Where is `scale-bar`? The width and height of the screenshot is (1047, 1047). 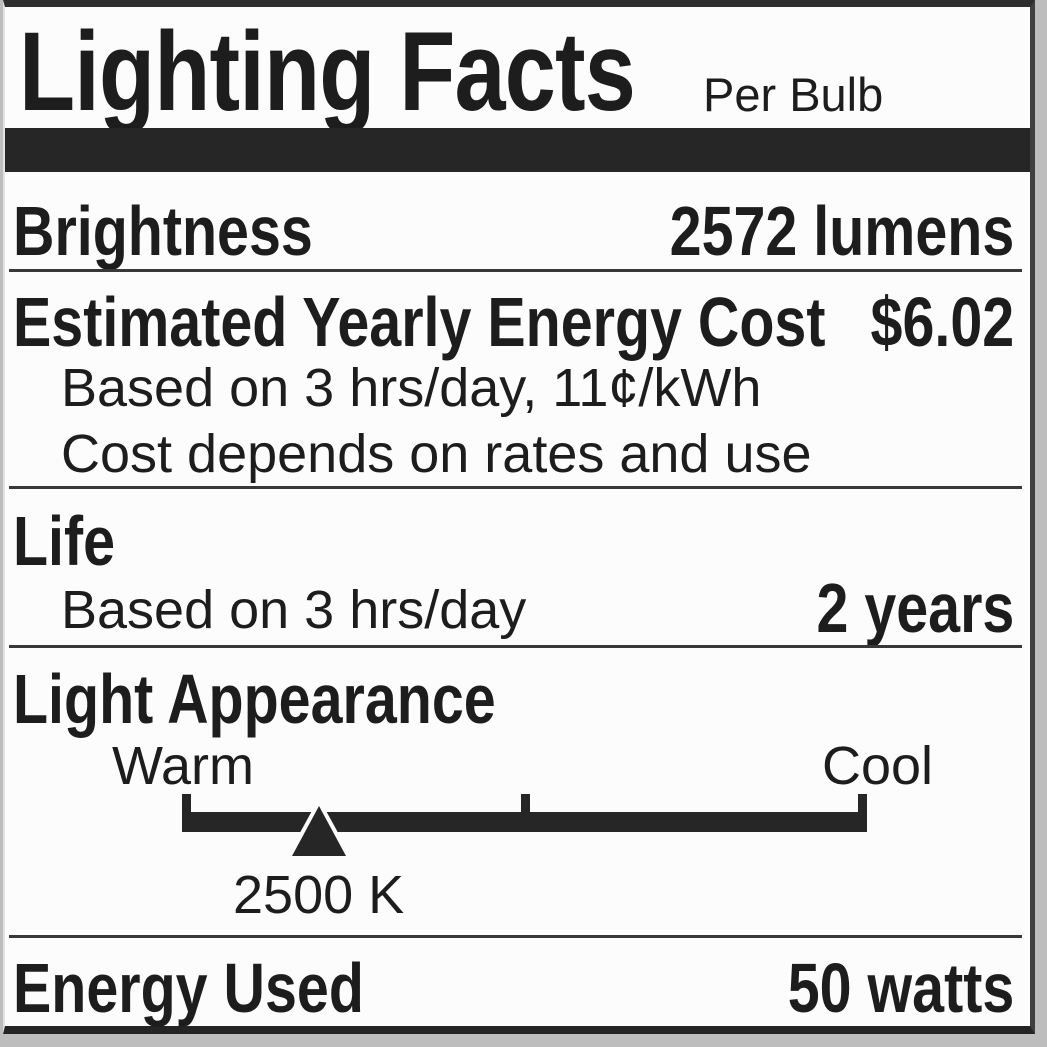 scale-bar is located at coordinates (524, 822).